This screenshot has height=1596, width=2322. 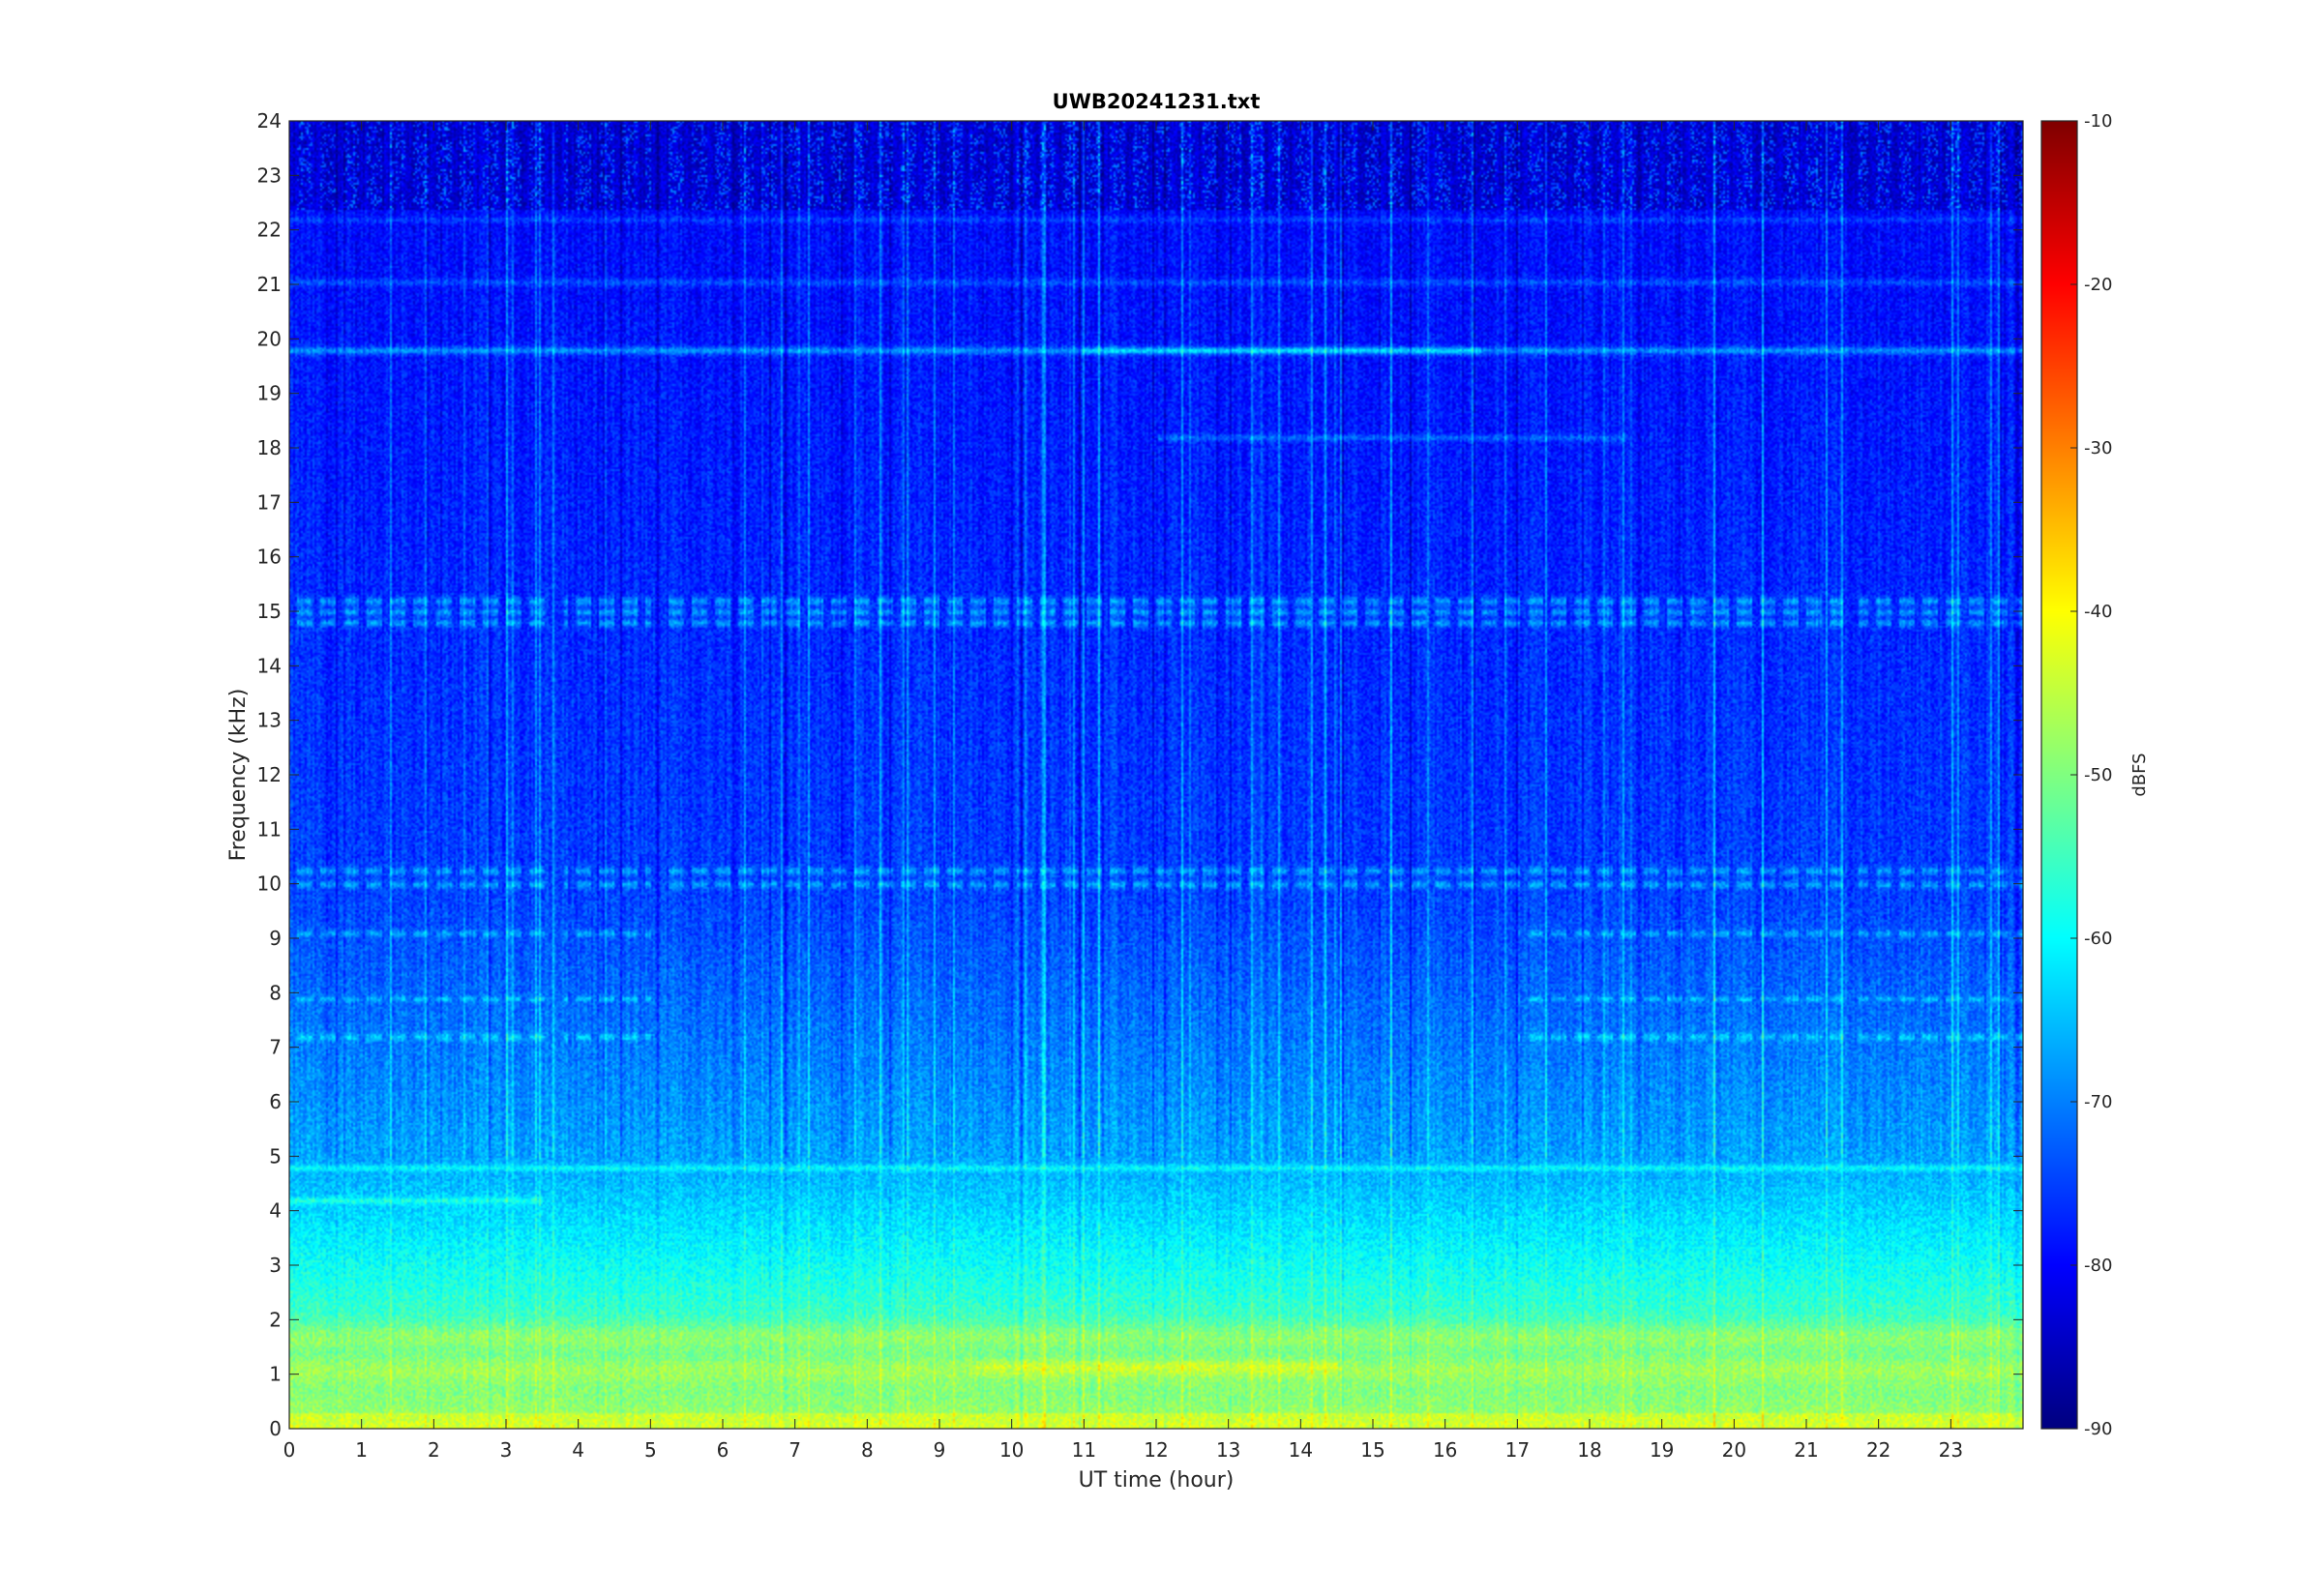 What do you see at coordinates (1662, 1450) in the screenshot?
I see `x-tick-label: 19` at bounding box center [1662, 1450].